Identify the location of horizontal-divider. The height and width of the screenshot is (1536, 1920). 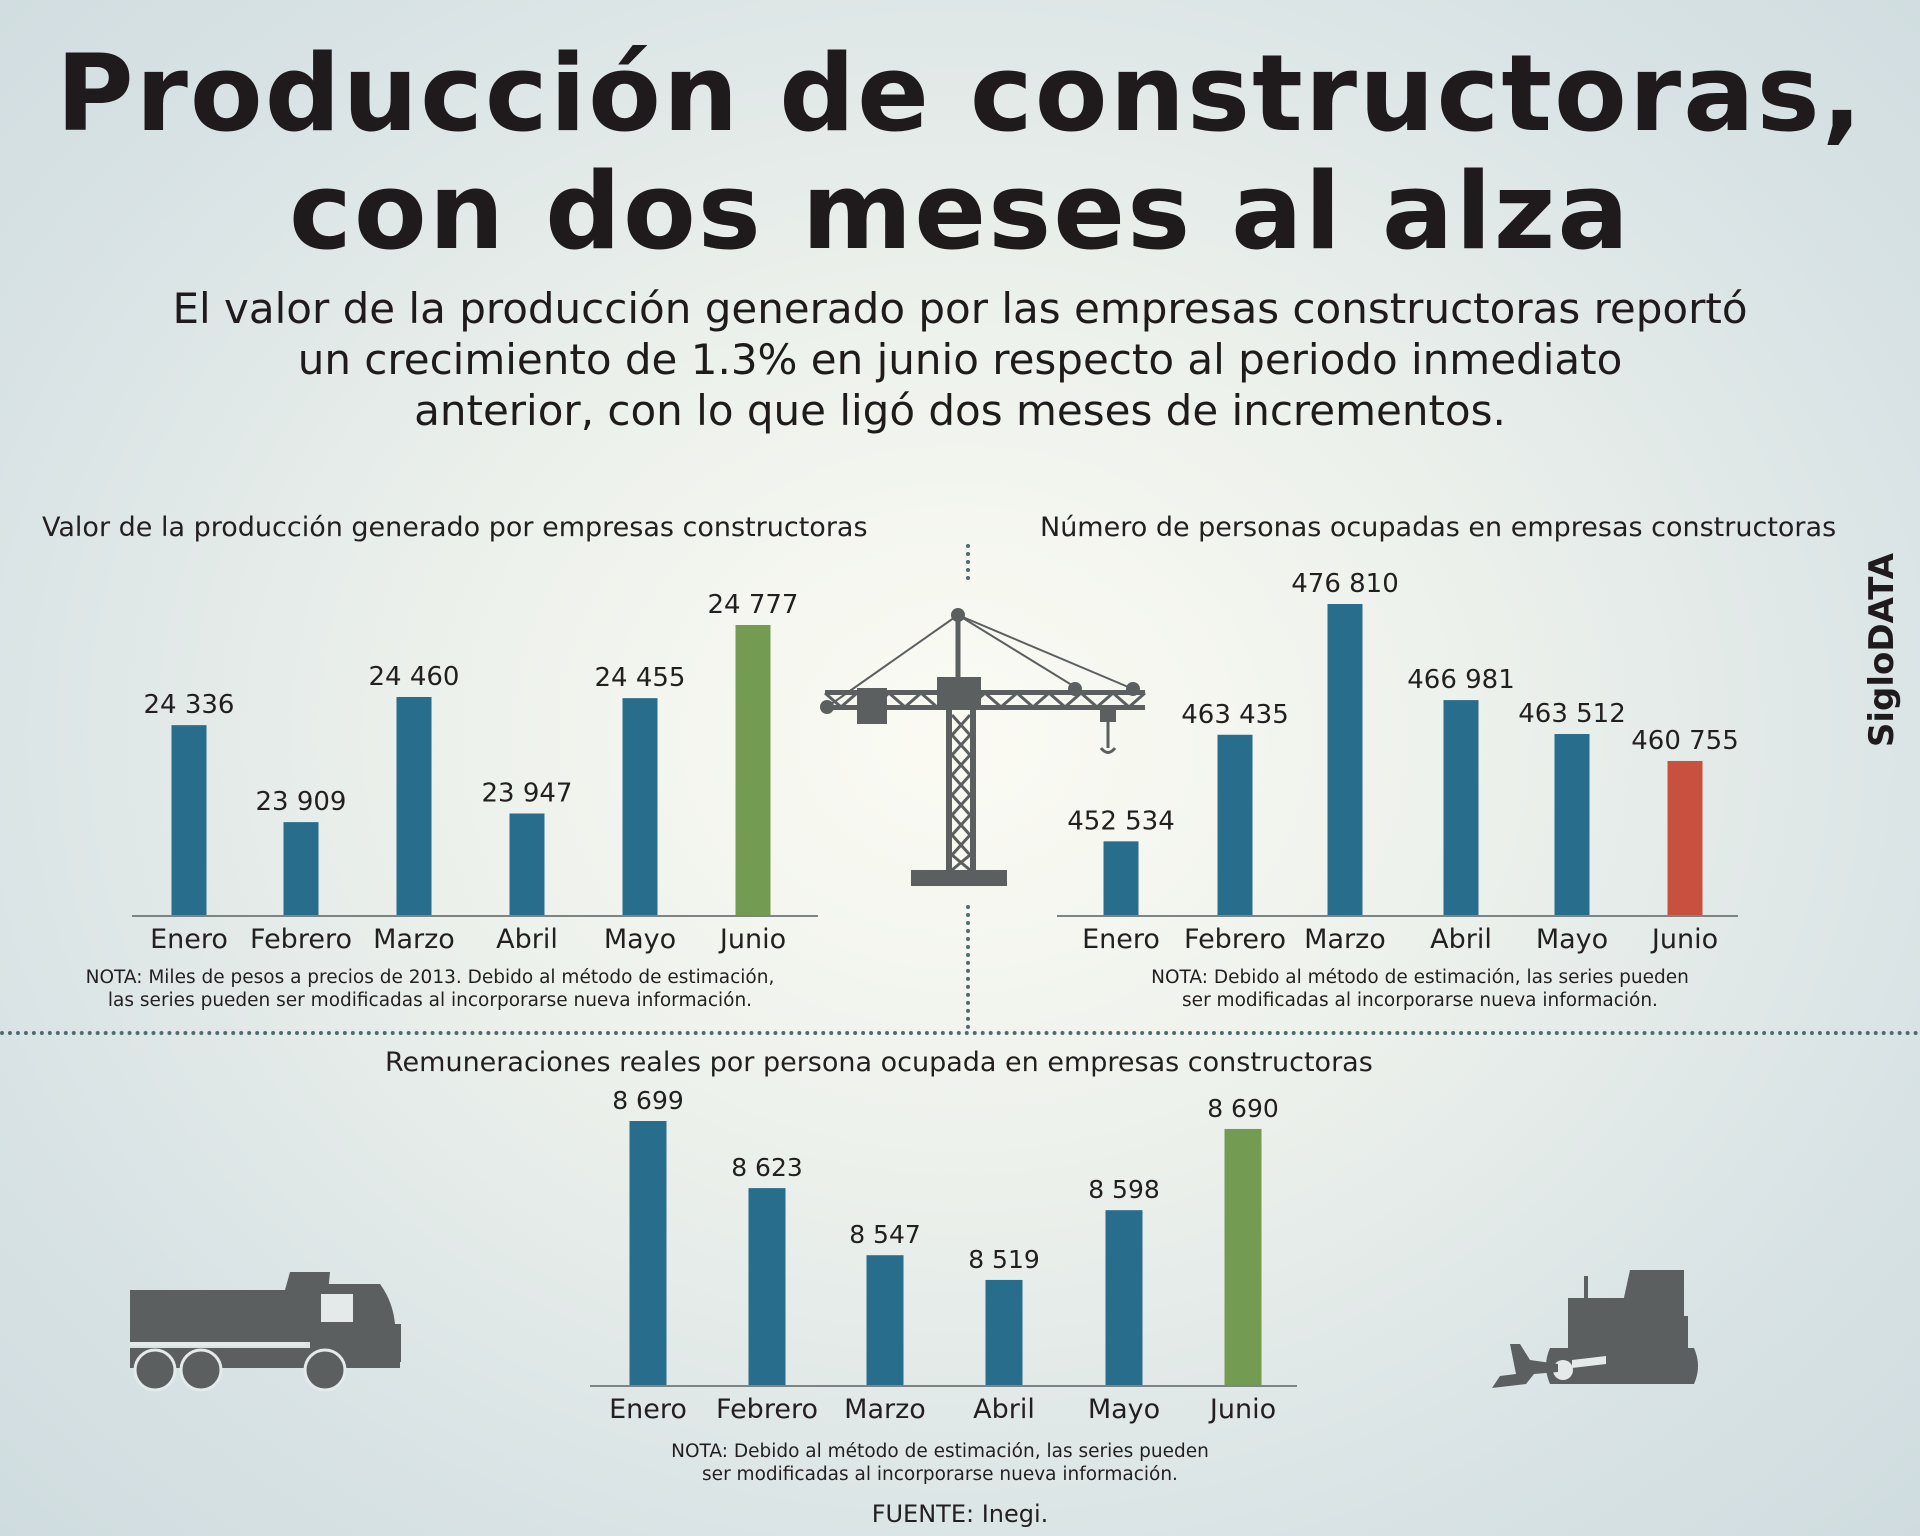
(960, 1033).